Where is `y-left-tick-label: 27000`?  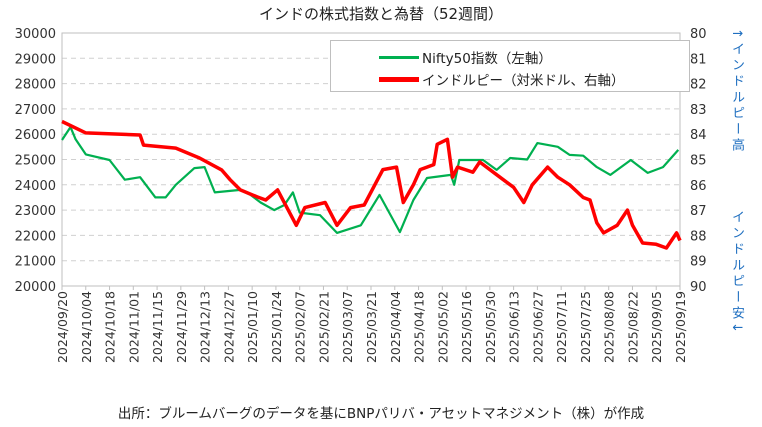
y-left-tick-label: 27000 is located at coordinates (35, 110).